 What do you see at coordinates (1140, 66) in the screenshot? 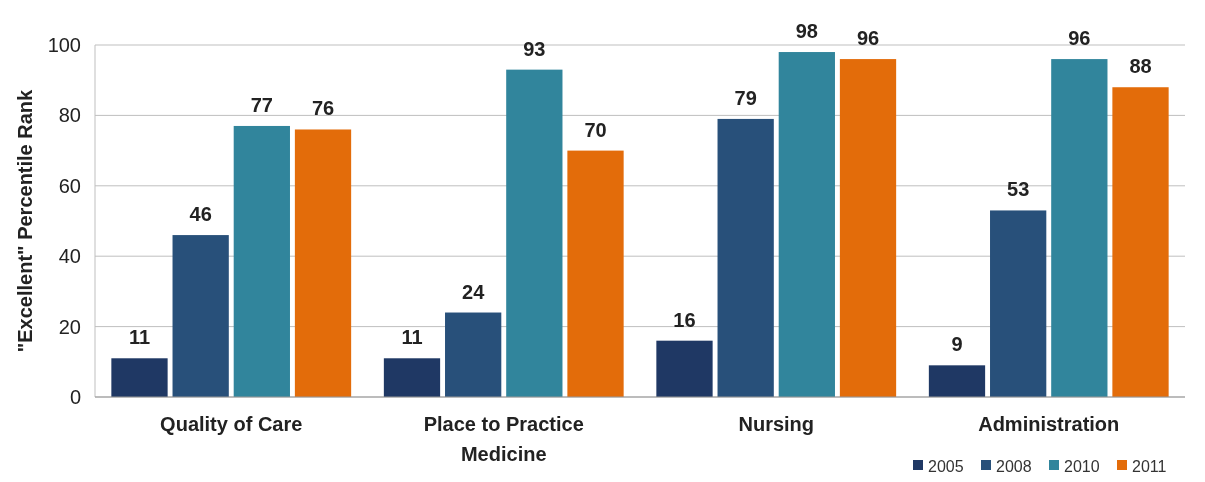
I see `data-label: 88` at bounding box center [1140, 66].